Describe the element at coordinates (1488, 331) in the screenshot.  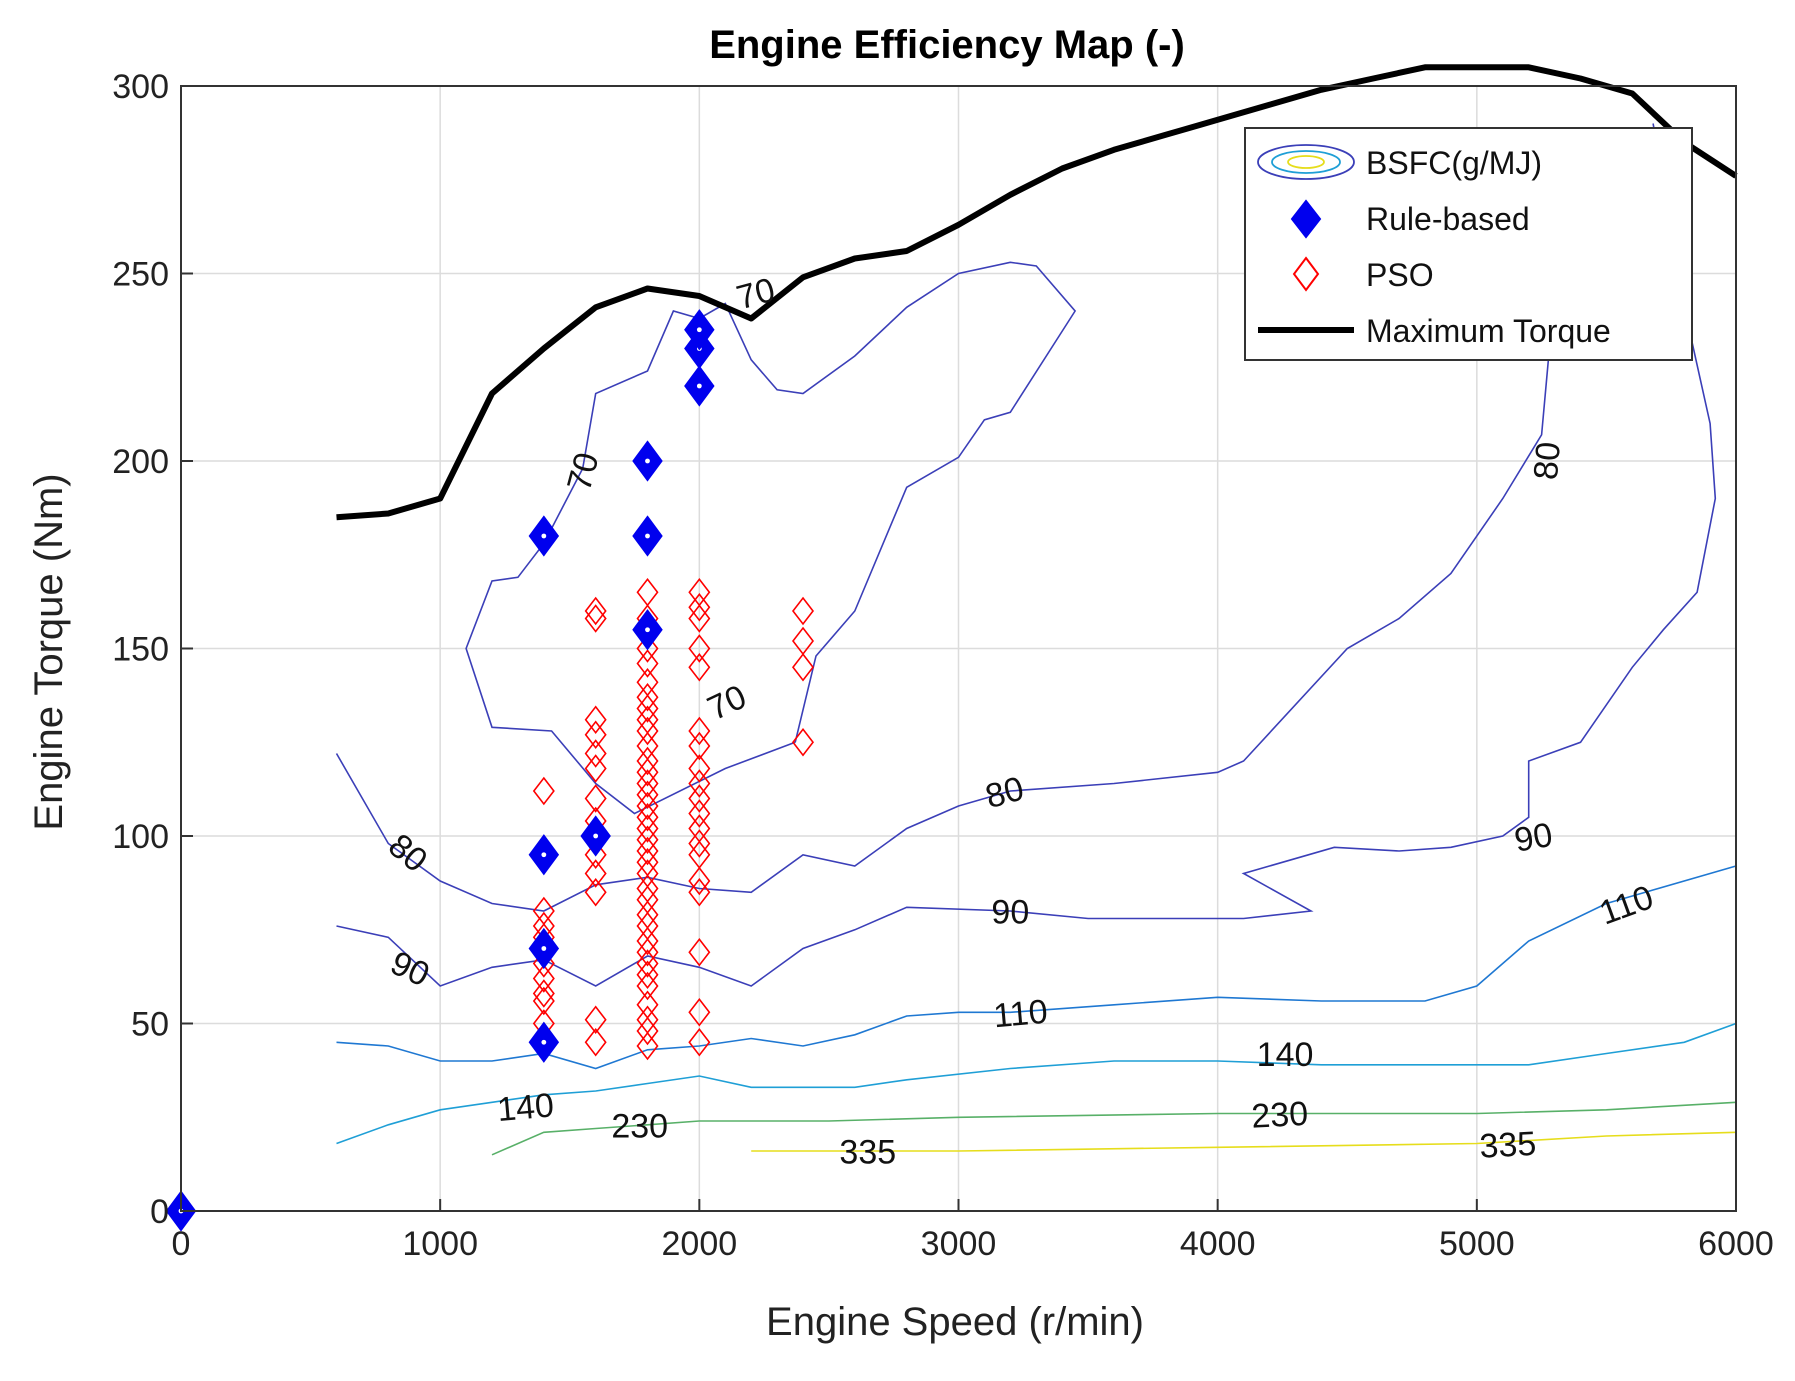
I see `legend-label-max-torque: Maximum Torque` at that location.